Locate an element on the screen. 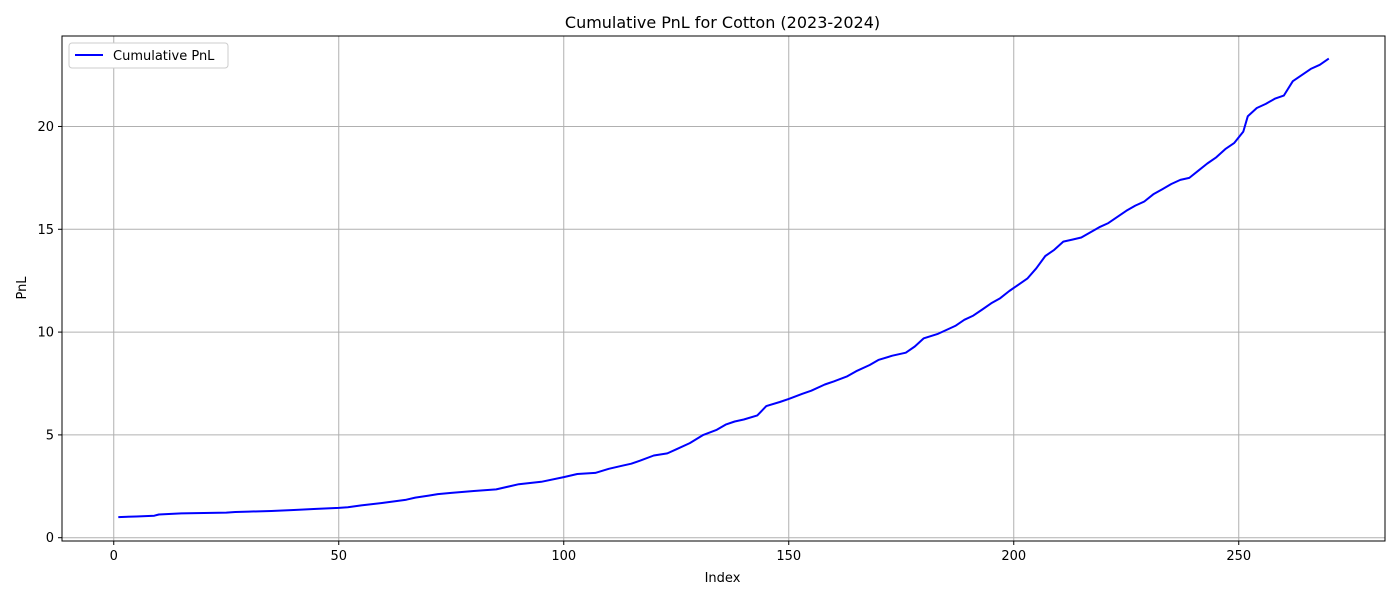 The height and width of the screenshot is (600, 1400). chart-title: Cumulative PnL for Cotton (2023-2024) is located at coordinates (722, 22).